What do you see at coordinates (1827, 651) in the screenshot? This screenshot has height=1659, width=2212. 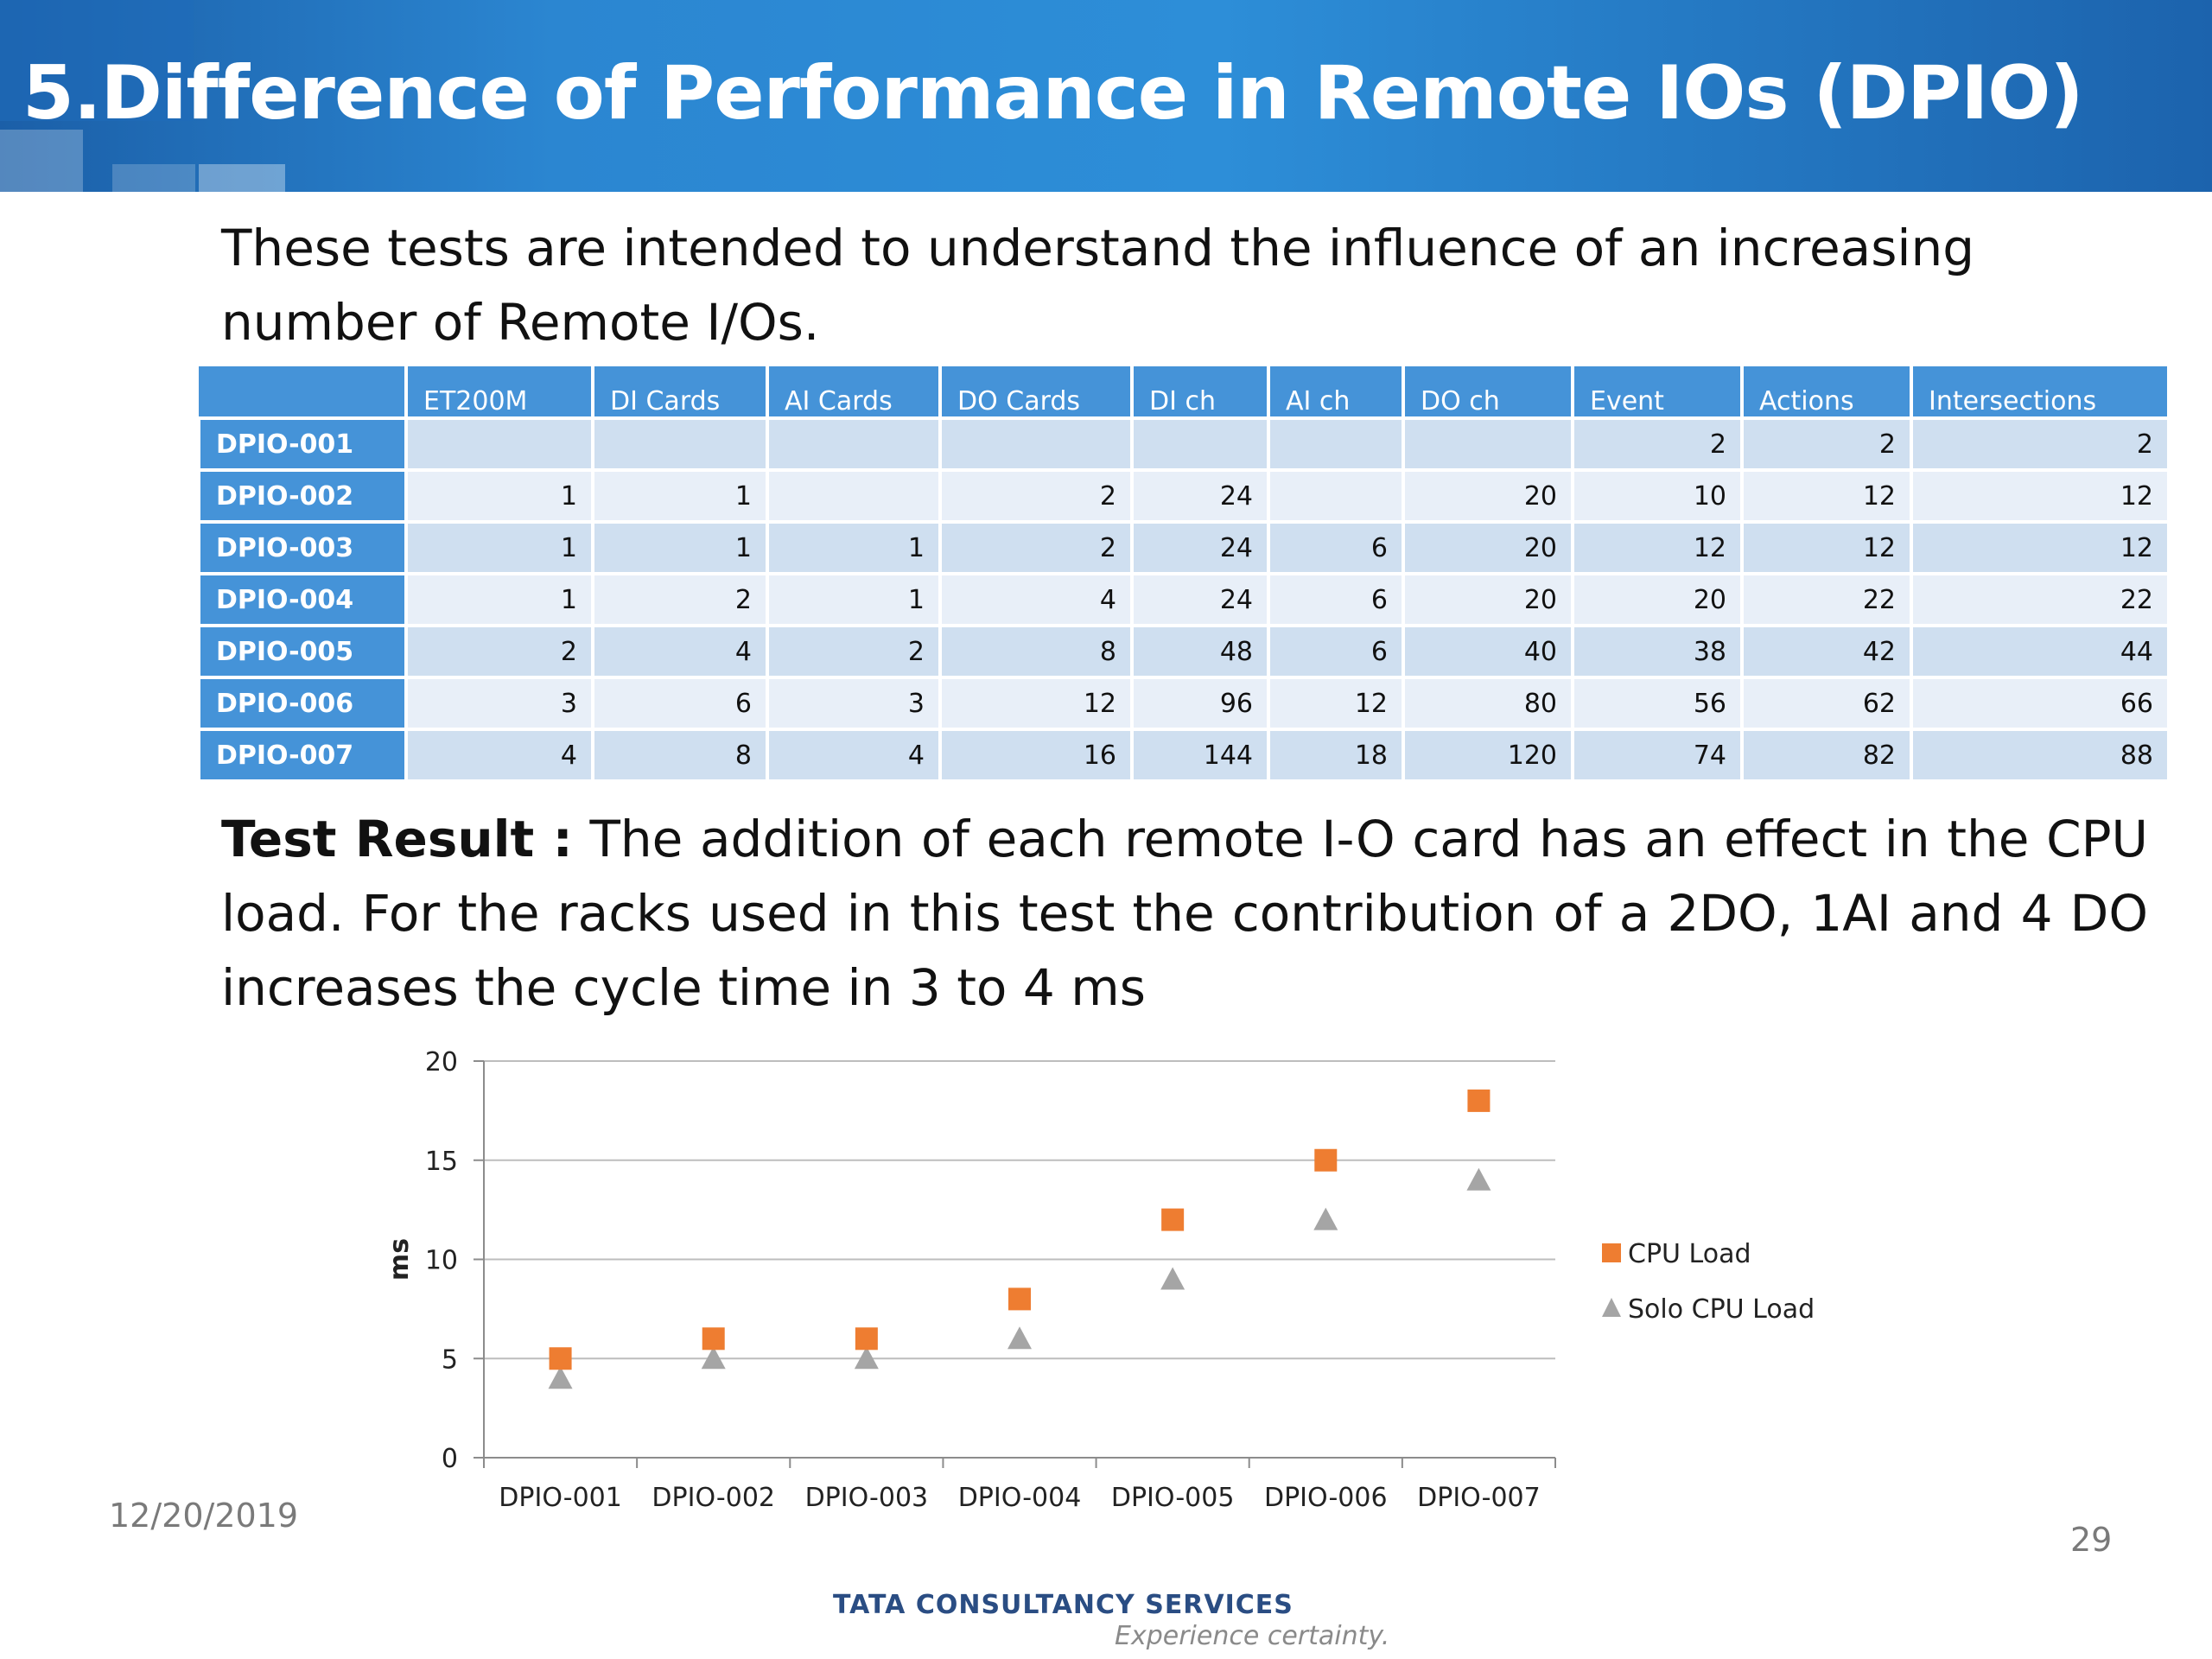 I see `table-cell: 42` at bounding box center [1827, 651].